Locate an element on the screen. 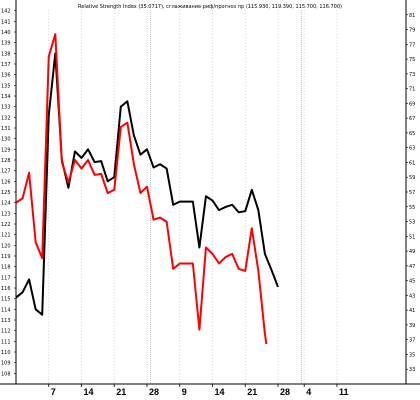 Image resolution: width=420 pixels, height=400 pixels. right-tick-label: 43 is located at coordinates (412, 296).